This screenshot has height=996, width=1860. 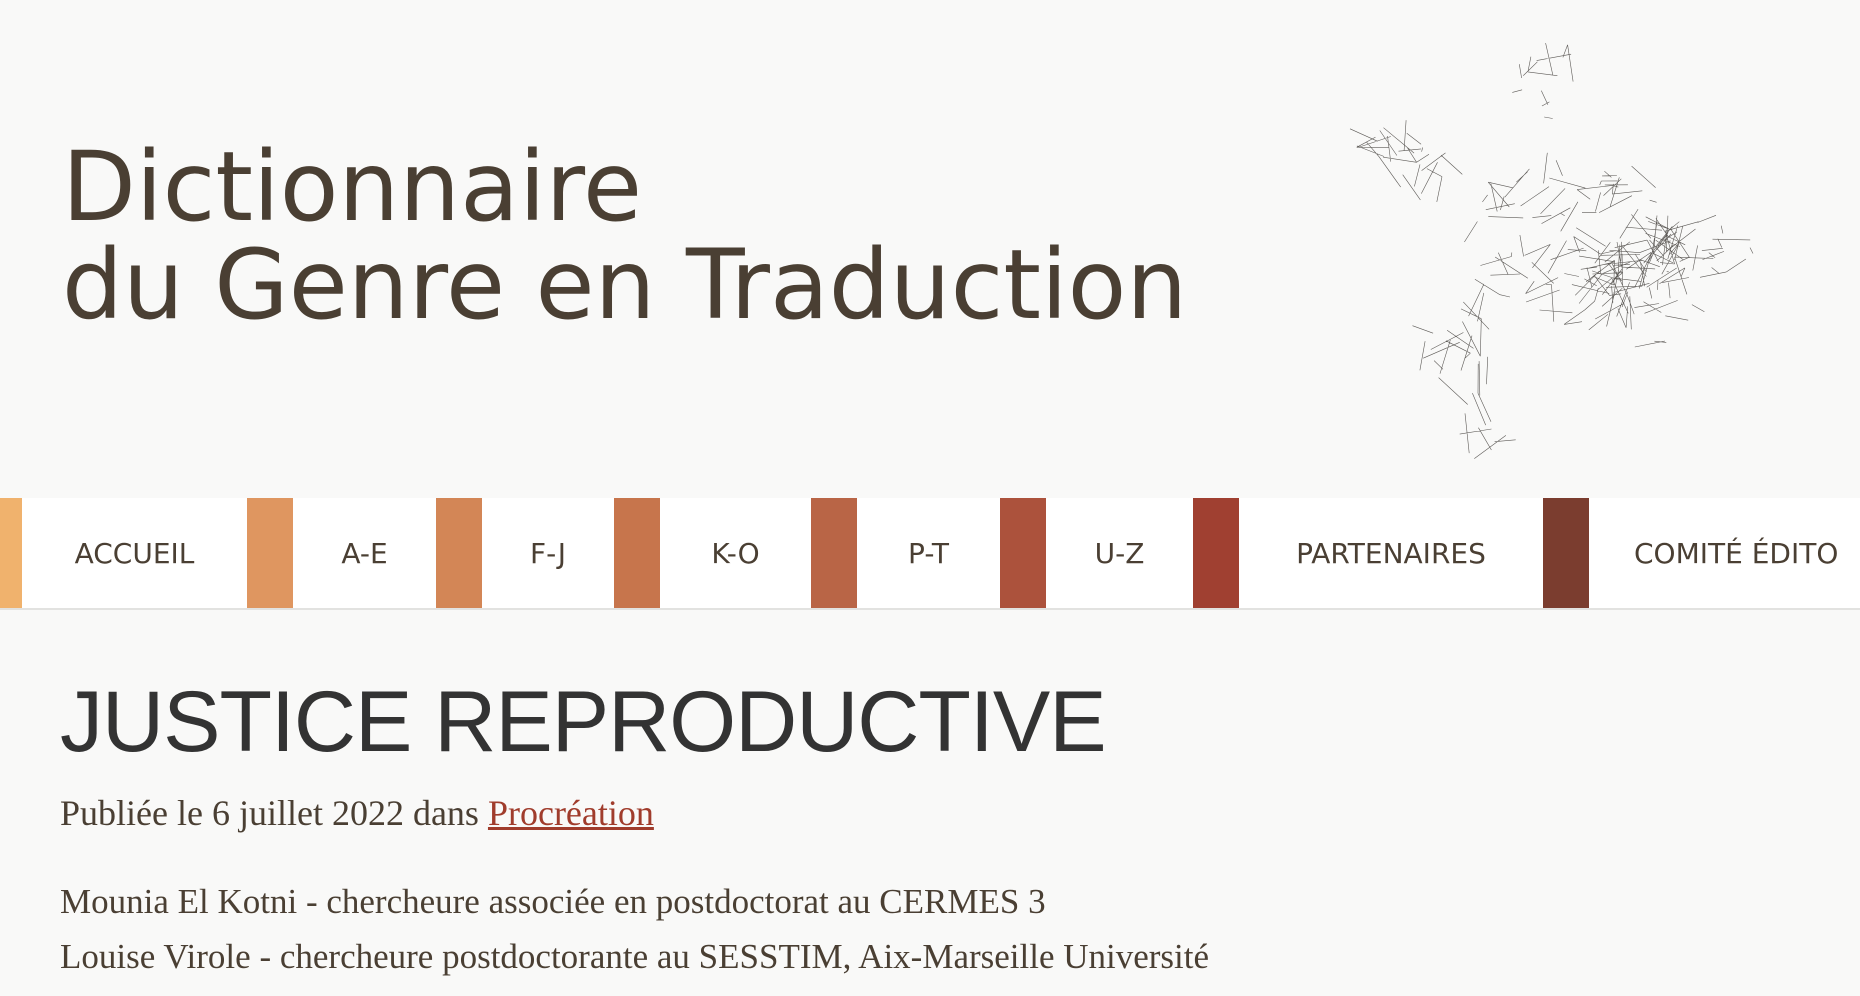 I want to click on article-title: JUSTICE REPRODUCTIVE, so click(x=583, y=722).